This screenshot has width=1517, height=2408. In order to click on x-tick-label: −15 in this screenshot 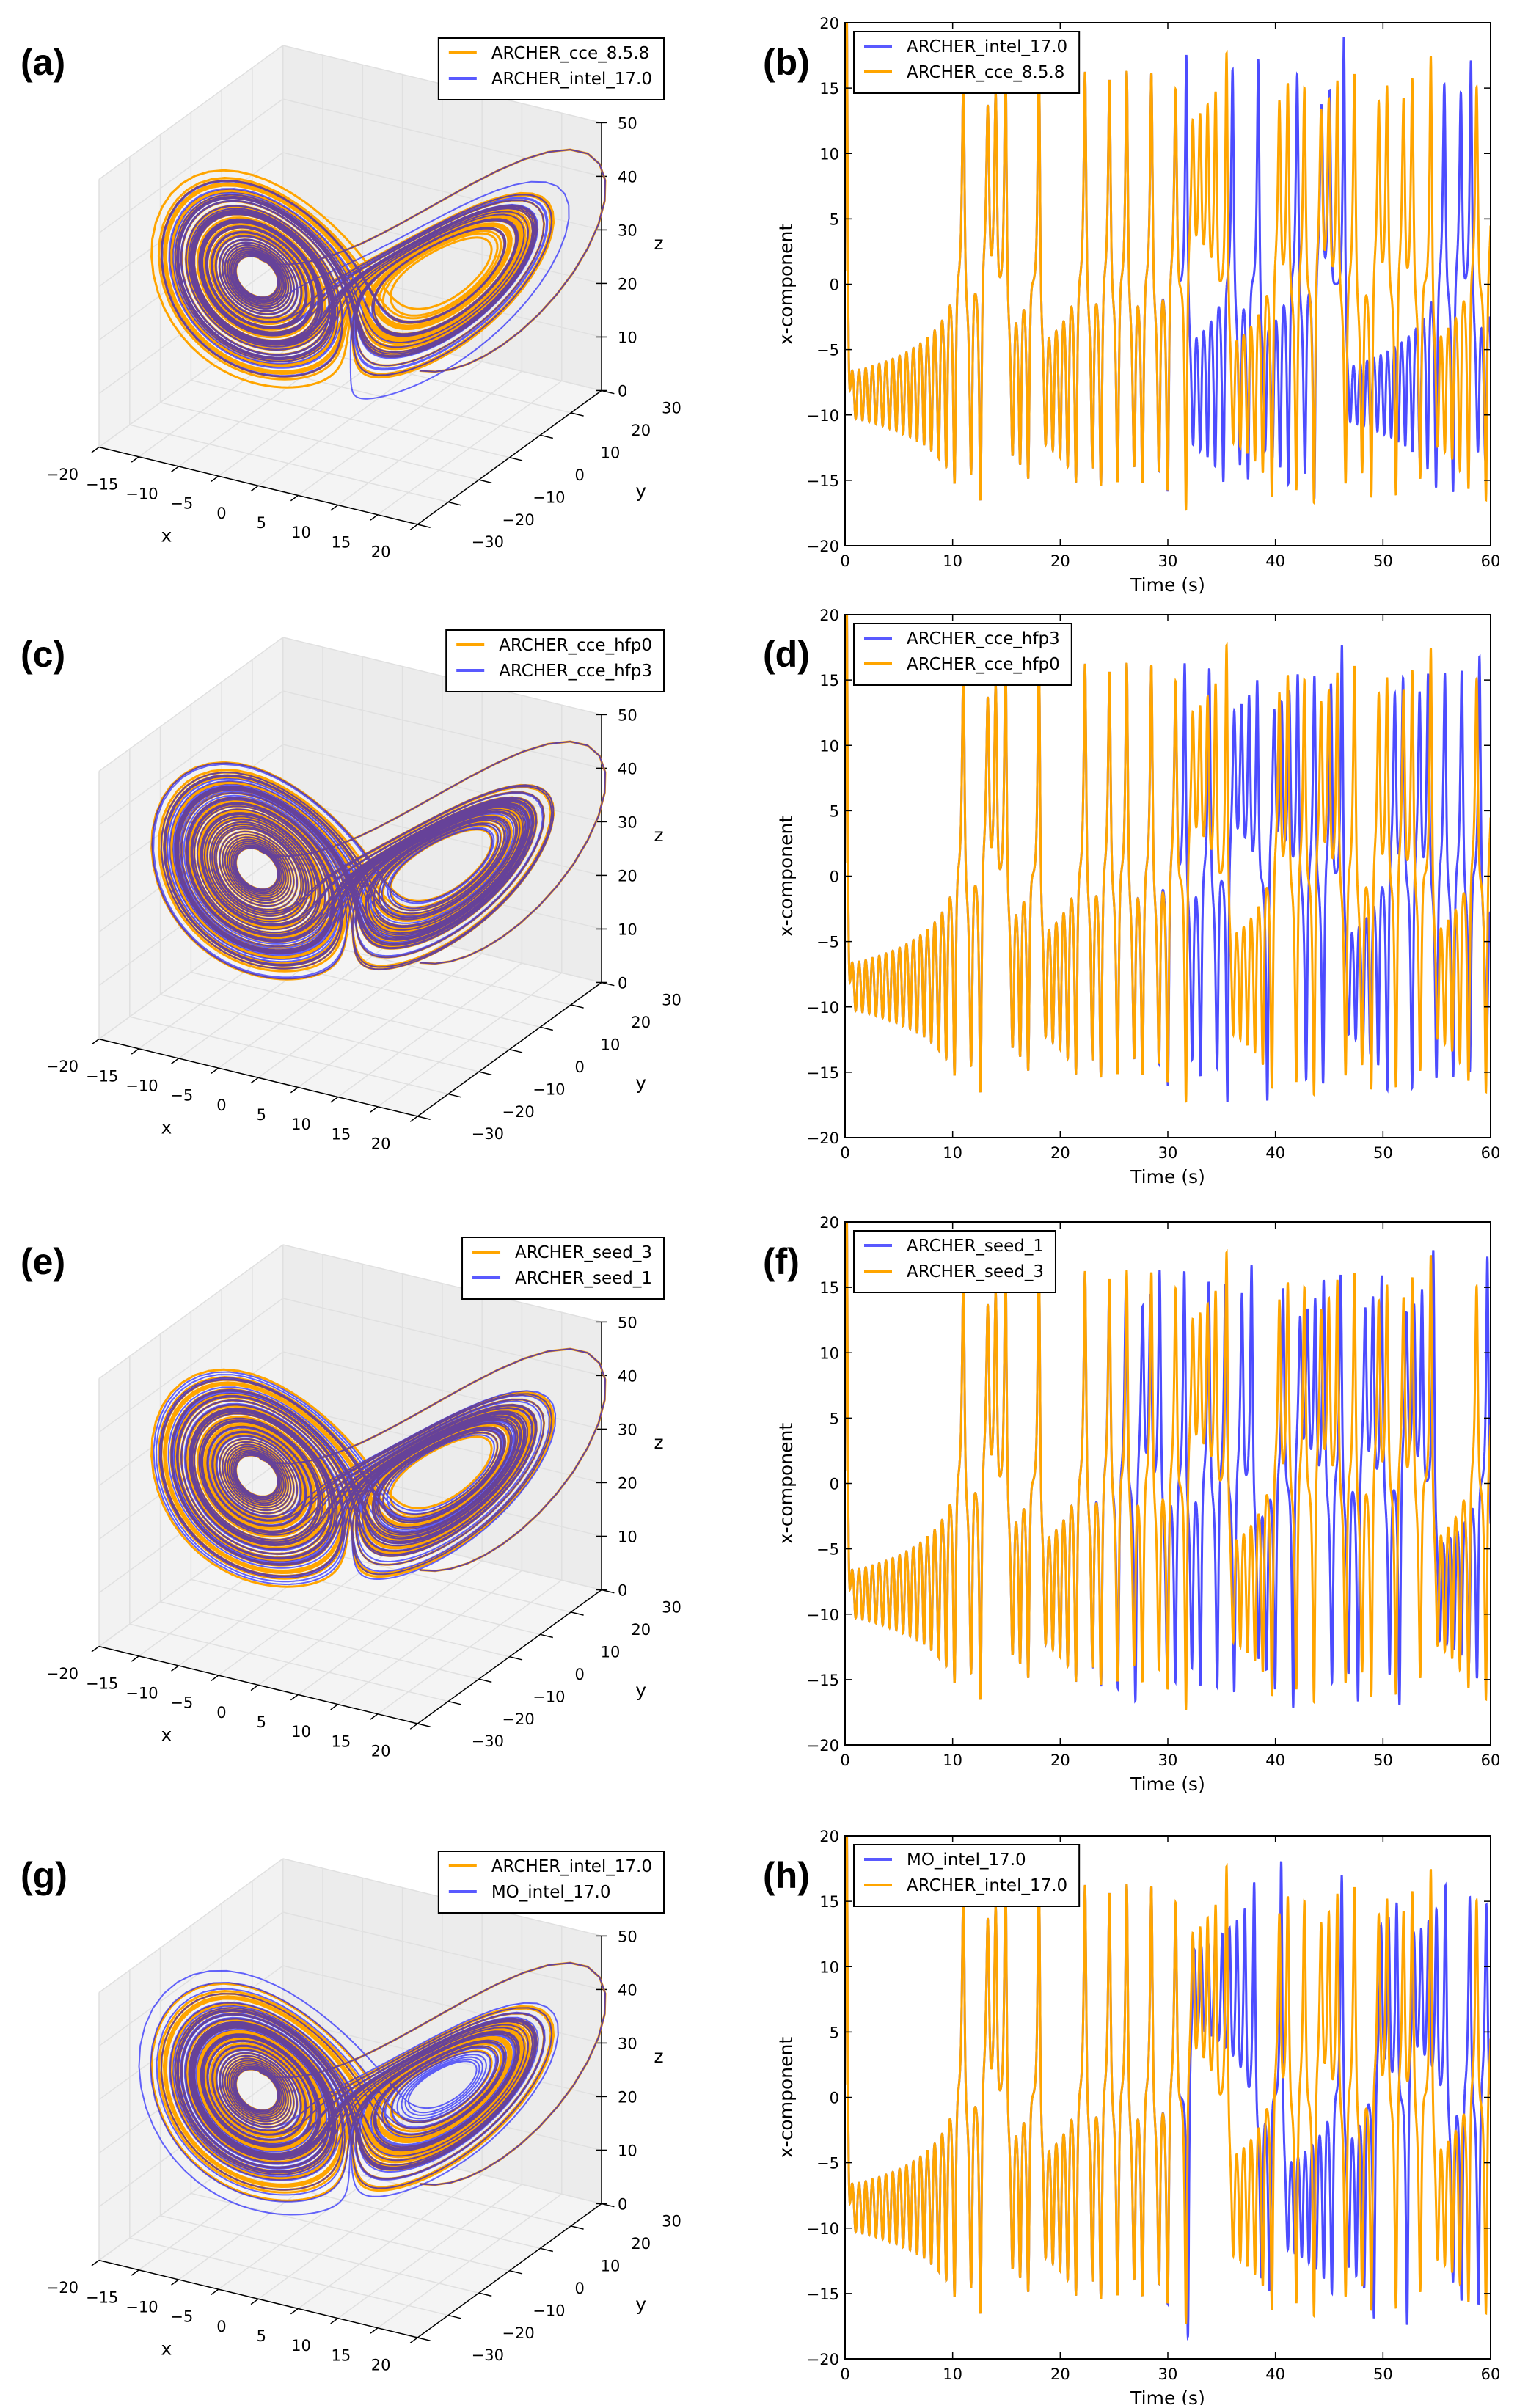, I will do `click(102, 1684)`.